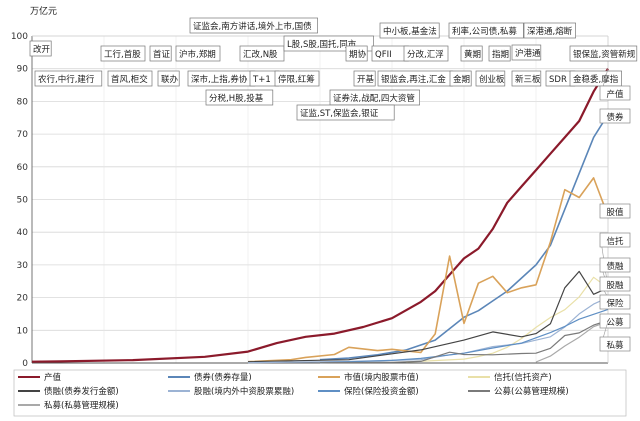 Image resolution: width=640 pixels, height=421 pixels. I want to click on y-tick-label: 80, so click(23, 102).